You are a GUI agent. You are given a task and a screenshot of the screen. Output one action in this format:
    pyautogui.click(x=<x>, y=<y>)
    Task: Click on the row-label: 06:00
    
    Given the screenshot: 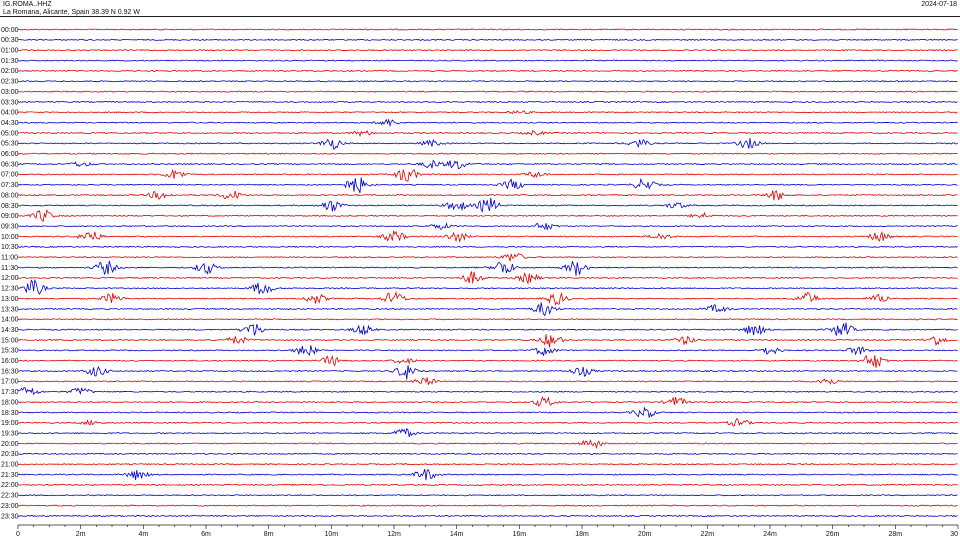 What is the action you would take?
    pyautogui.click(x=10, y=154)
    